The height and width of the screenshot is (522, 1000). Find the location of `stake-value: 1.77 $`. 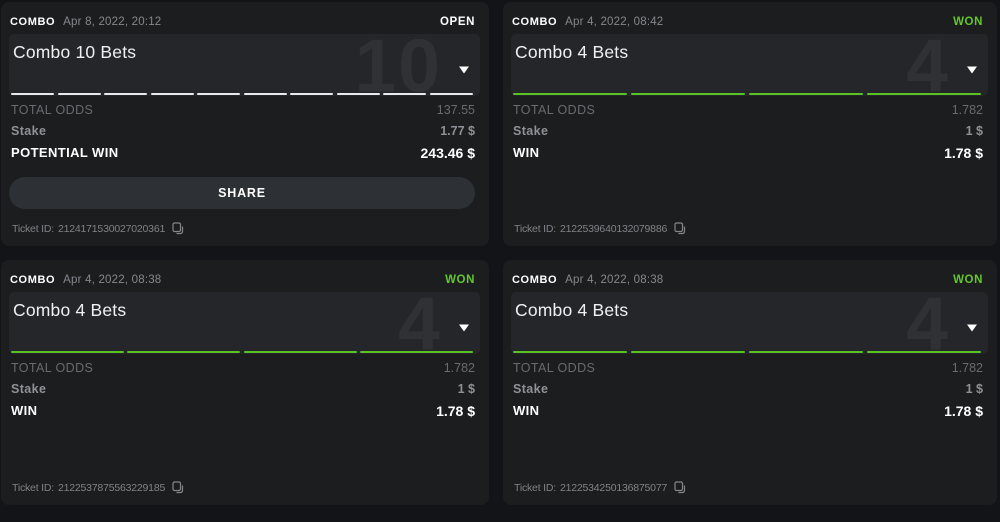

stake-value: 1.77 $ is located at coordinates (457, 131).